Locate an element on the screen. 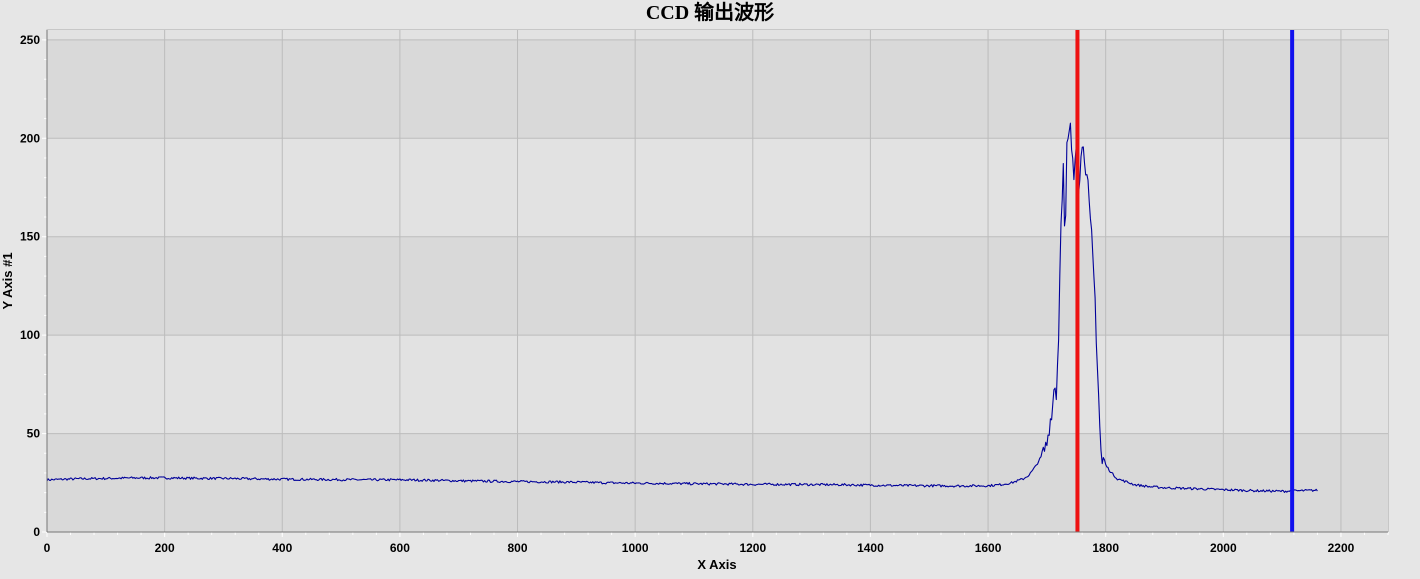  x-tick-label: 1800 is located at coordinates (1105, 548).